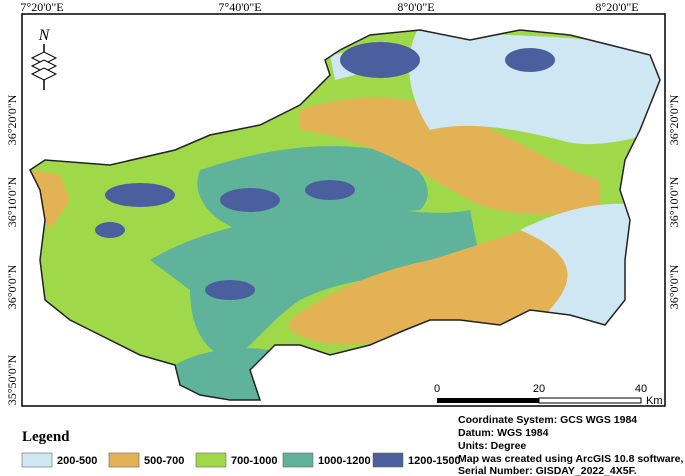 This screenshot has height=476, width=685. What do you see at coordinates (41, 7) in the screenshot?
I see `longitude-label: 7°20'0"E` at bounding box center [41, 7].